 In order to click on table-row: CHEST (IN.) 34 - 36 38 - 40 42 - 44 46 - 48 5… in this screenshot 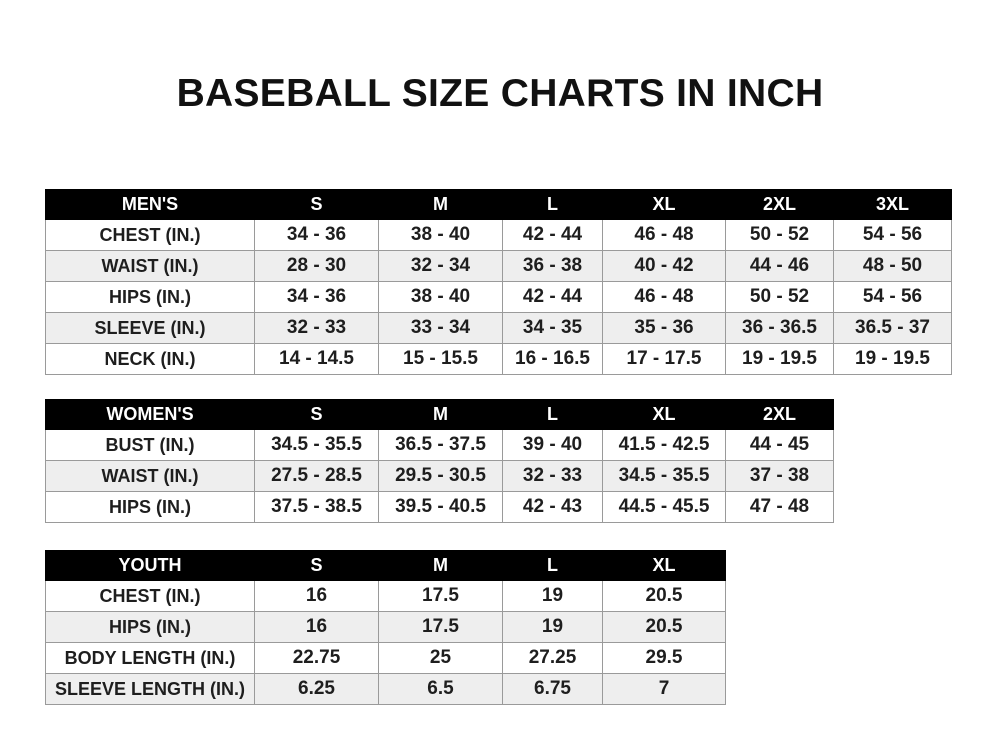, I will do `click(498, 235)`.